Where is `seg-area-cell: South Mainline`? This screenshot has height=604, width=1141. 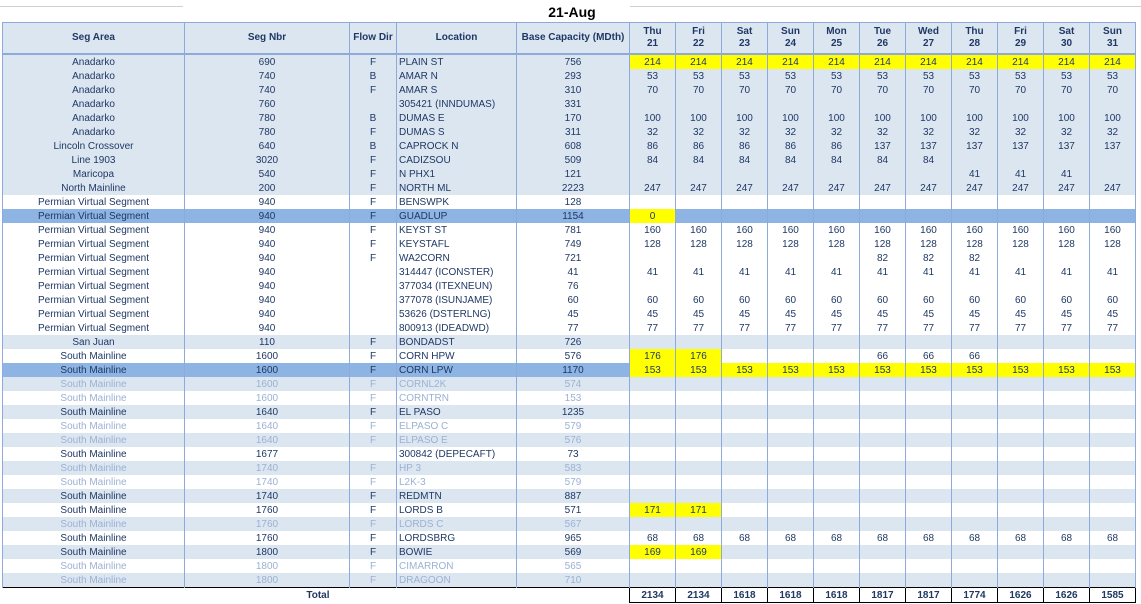
seg-area-cell: South Mainline is located at coordinates (93, 454).